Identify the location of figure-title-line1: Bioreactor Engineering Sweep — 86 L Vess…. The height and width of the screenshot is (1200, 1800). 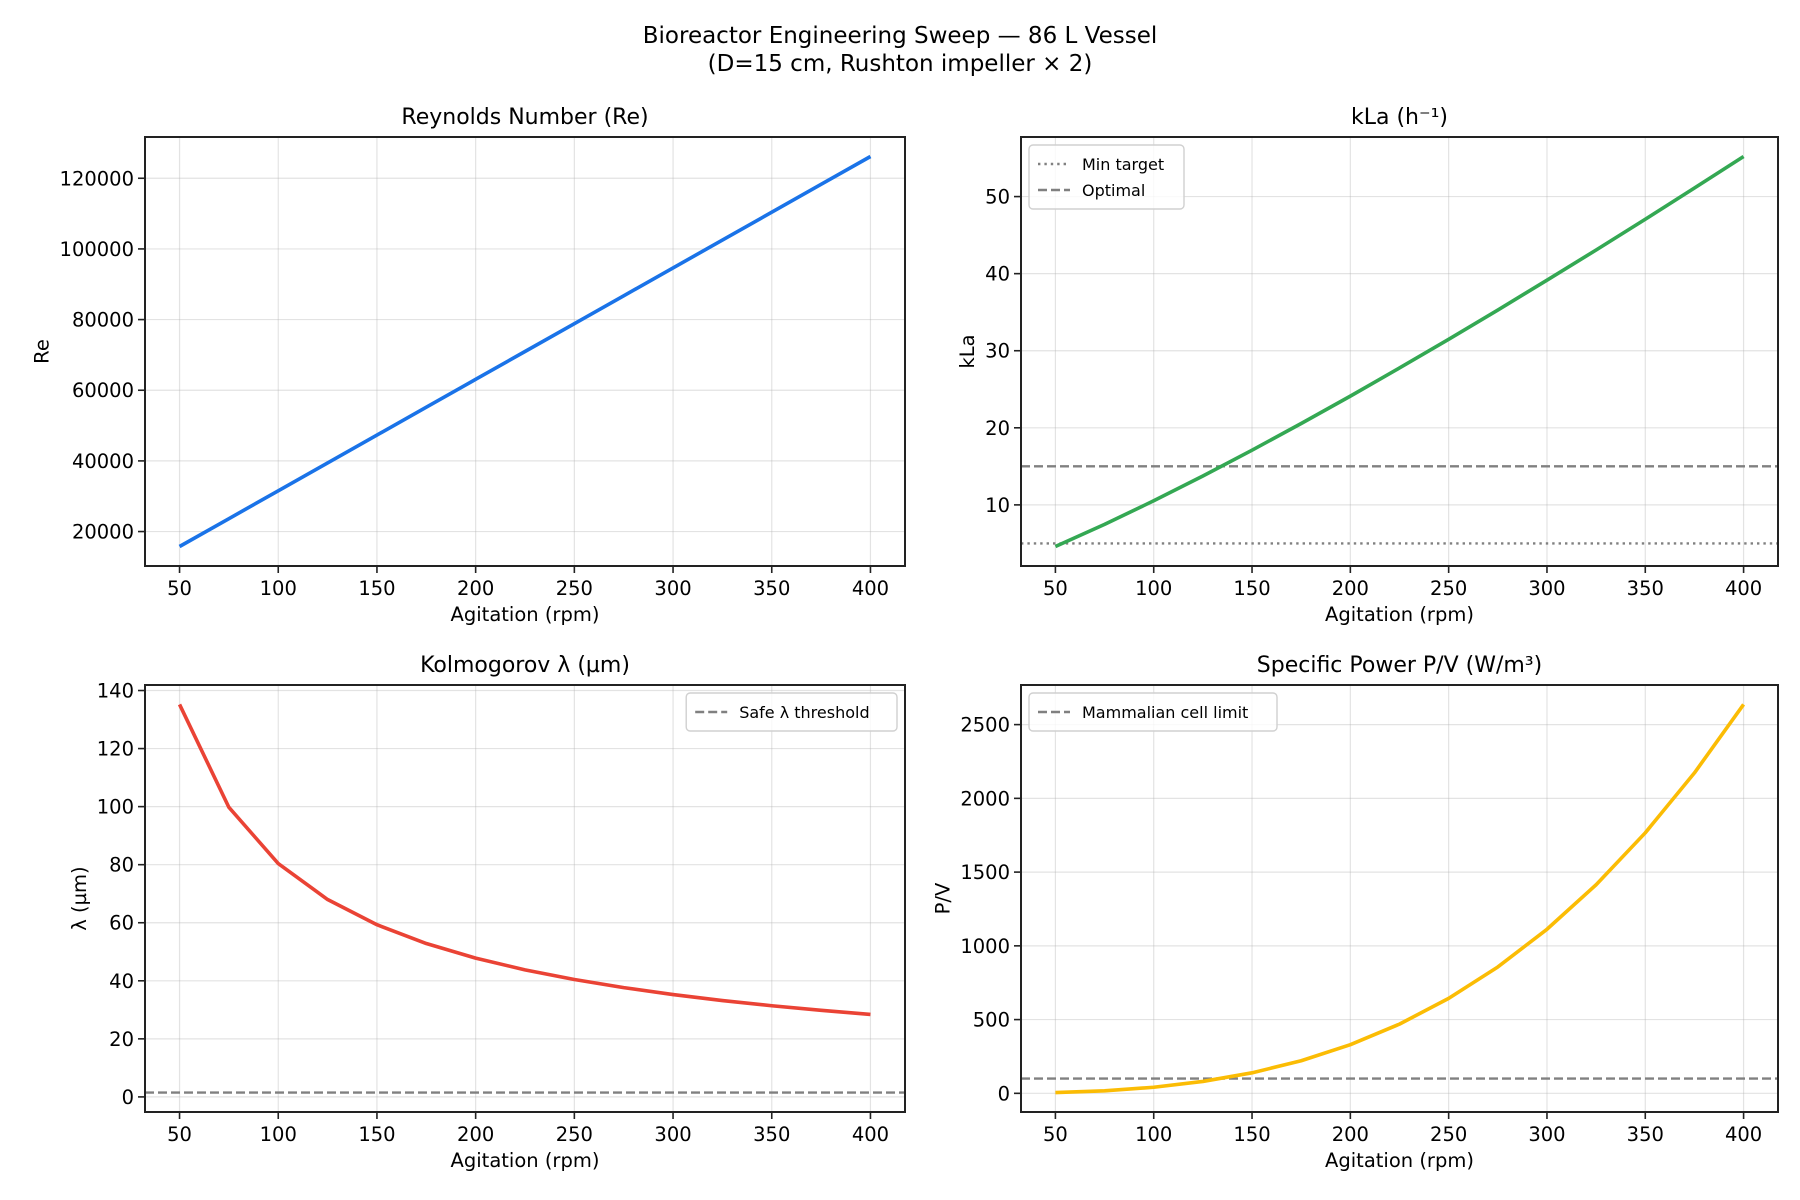
(900, 36).